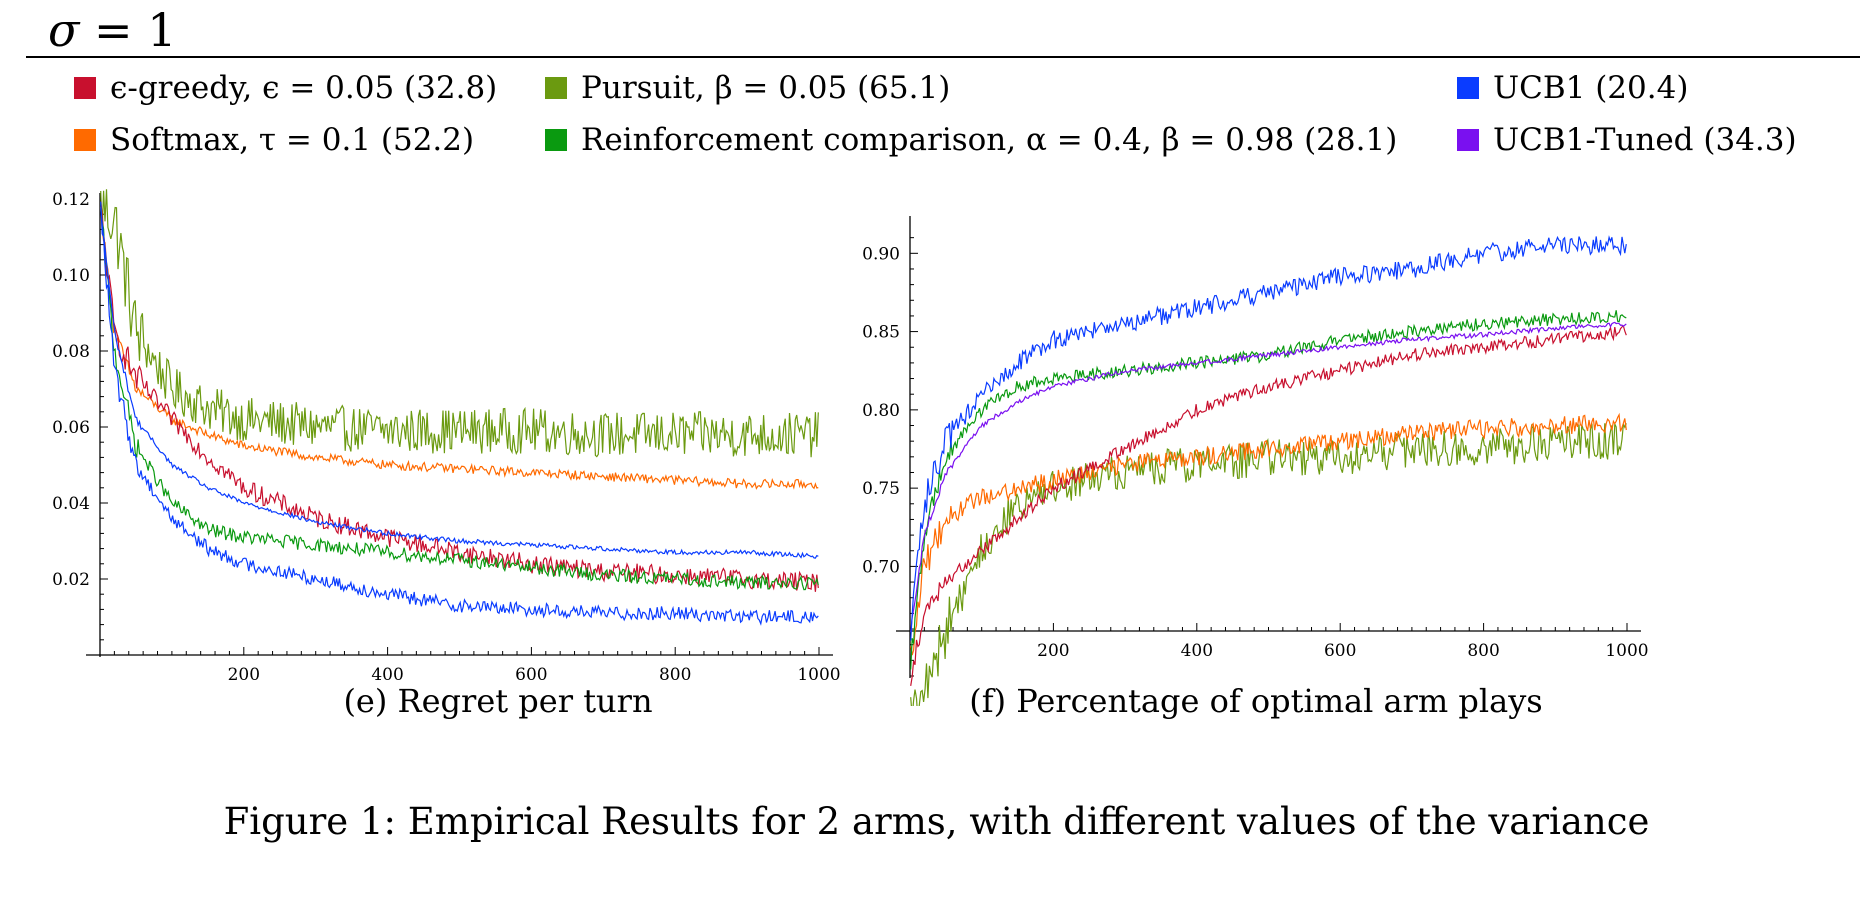 This screenshot has width=1873, height=897. I want to click on legend-item-softmax: Softmax, τ = 0.1 (52.2), so click(274, 140).